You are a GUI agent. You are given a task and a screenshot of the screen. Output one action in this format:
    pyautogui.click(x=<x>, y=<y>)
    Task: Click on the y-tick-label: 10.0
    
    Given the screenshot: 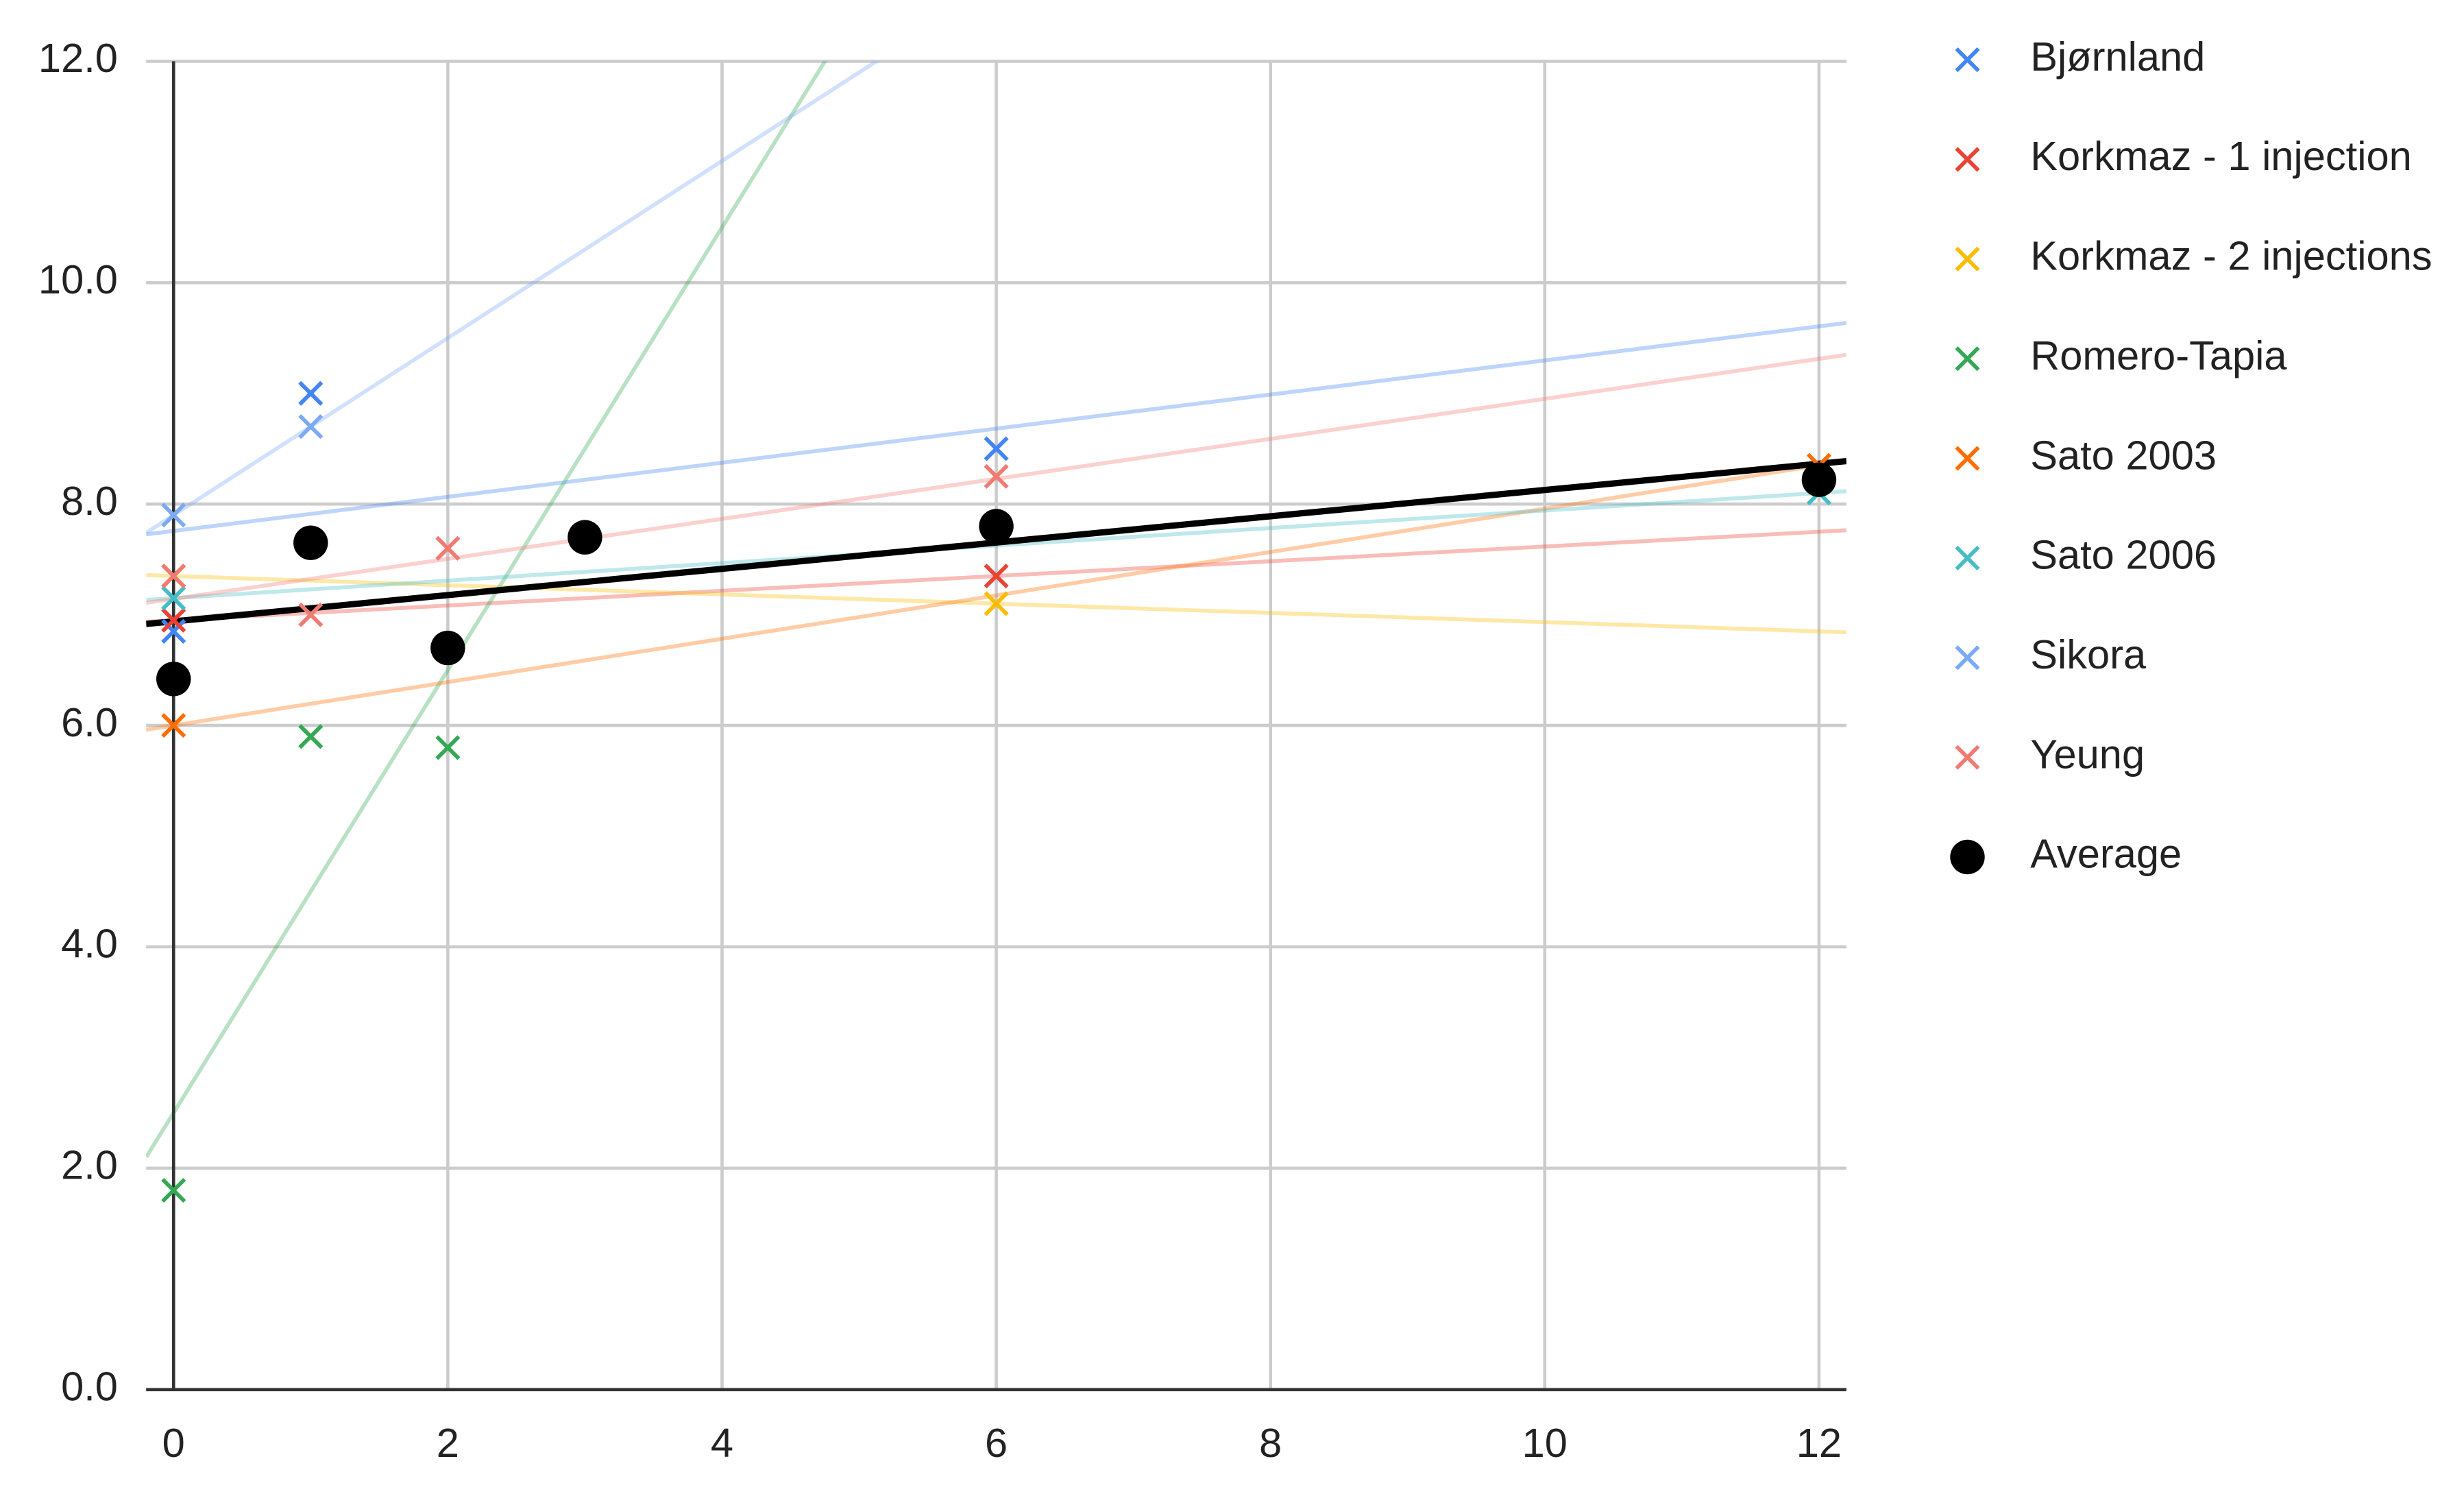 What is the action you would take?
    pyautogui.click(x=78, y=279)
    